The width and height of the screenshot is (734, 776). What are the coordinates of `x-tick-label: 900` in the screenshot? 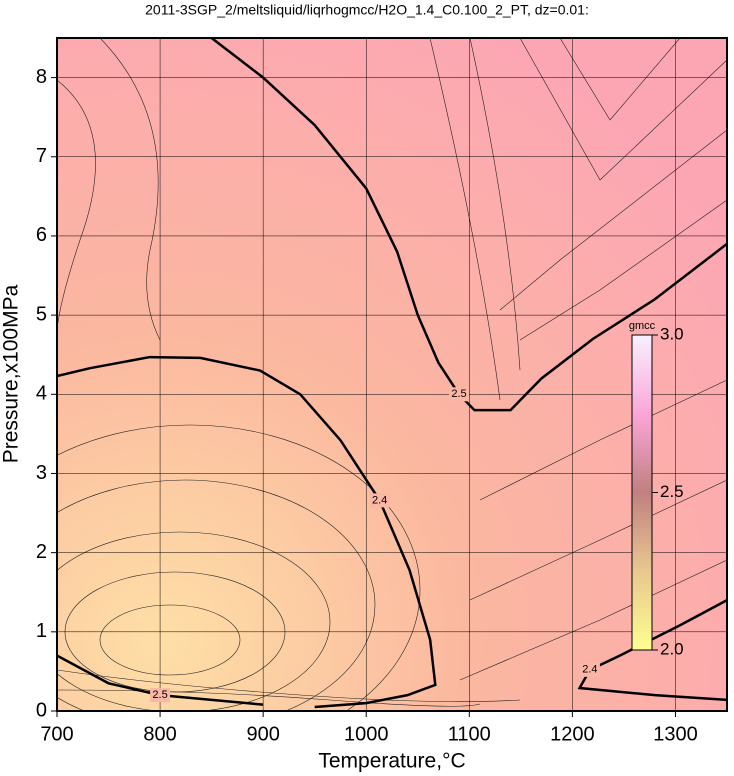 It's located at (262, 734).